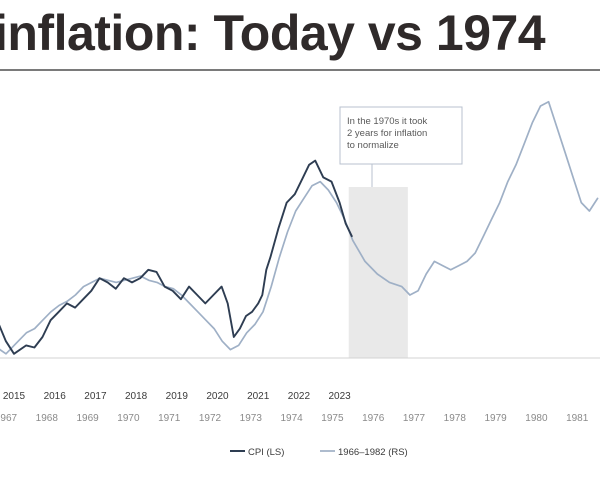 This screenshot has width=600, height=480. What do you see at coordinates (495, 418) in the screenshot?
I see `x-tick-bottom-1979: 1979` at bounding box center [495, 418].